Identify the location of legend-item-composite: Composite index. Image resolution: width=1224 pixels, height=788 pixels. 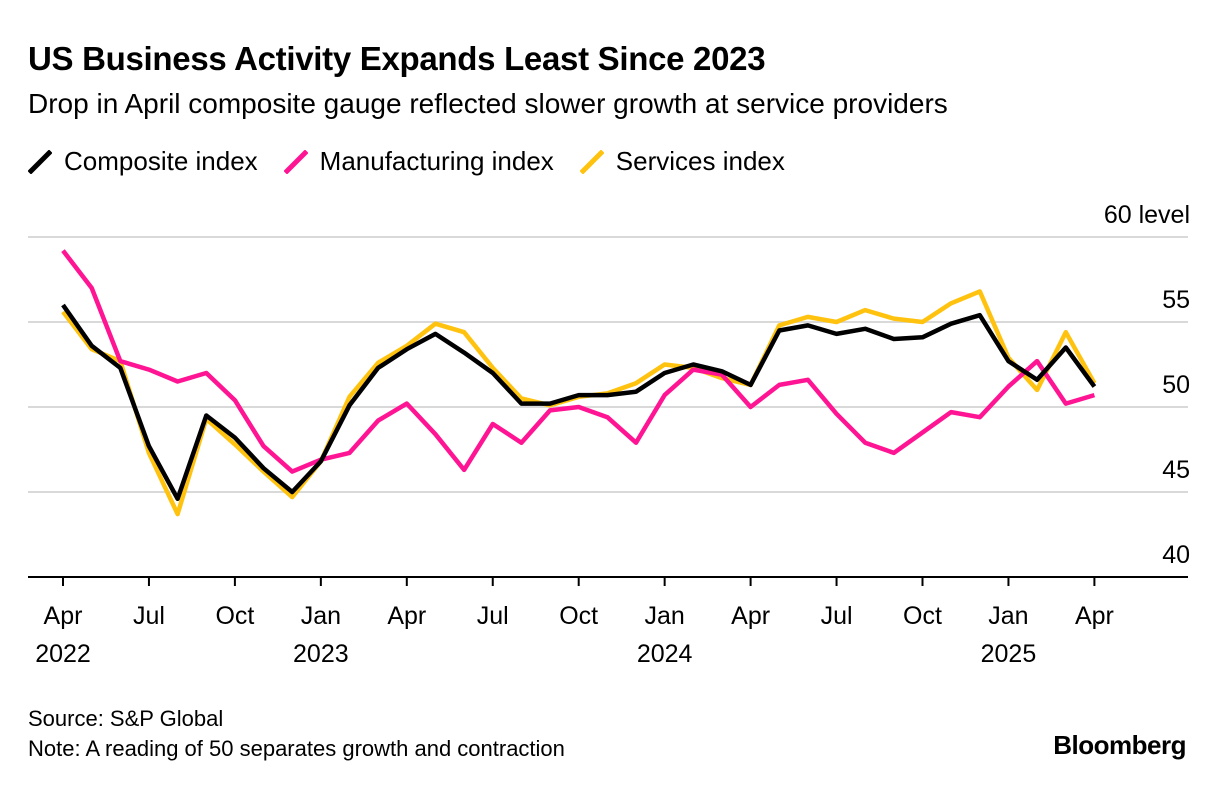
(143, 161).